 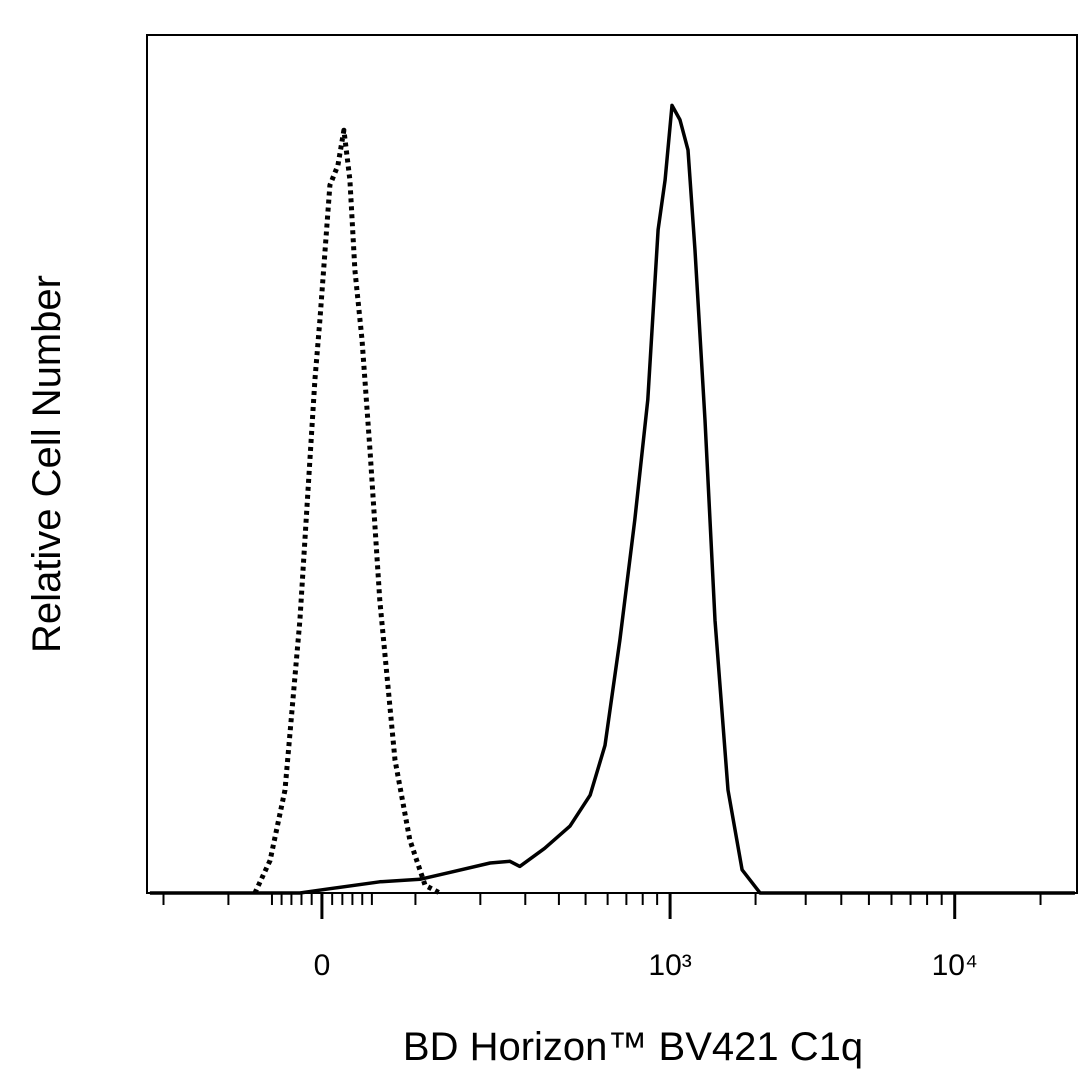 I want to click on y-axis-label: Relative Cell Number, so click(x=47, y=464).